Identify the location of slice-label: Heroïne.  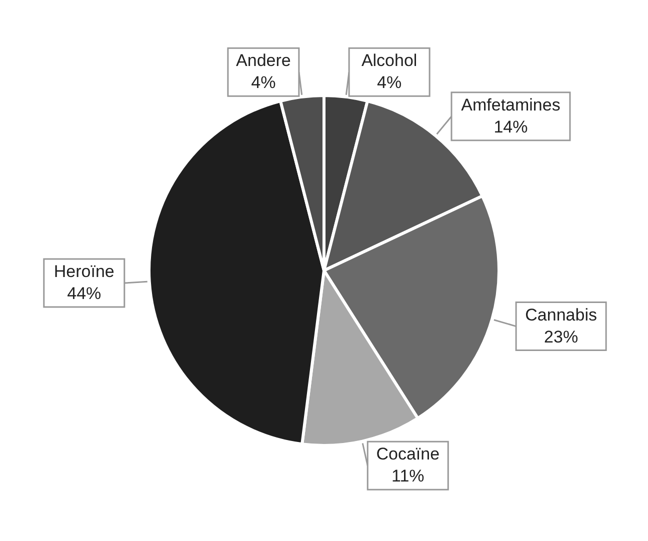
(84, 272).